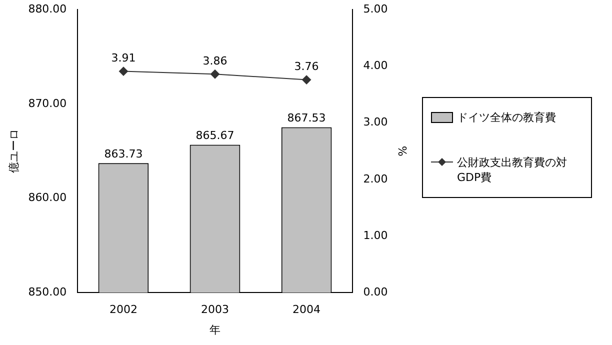 This screenshot has width=612, height=345. I want to click on y-axis-title: 億ユーロ, so click(13, 151).